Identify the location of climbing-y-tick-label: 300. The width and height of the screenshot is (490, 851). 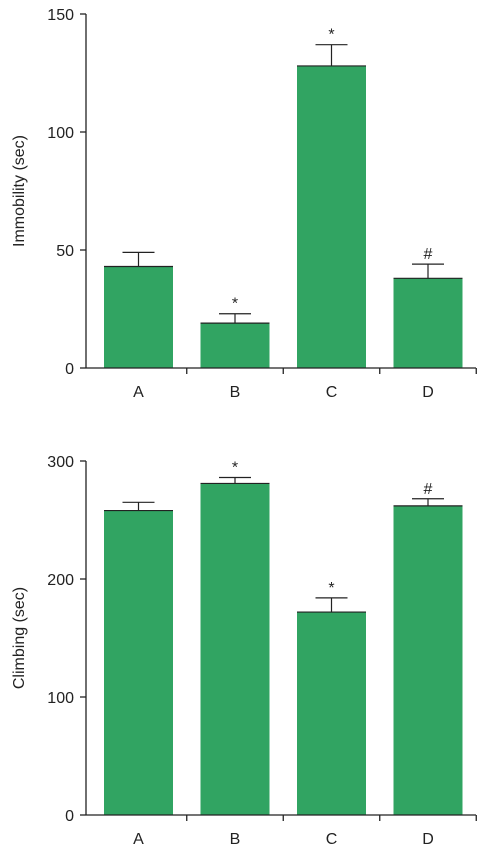
(60, 462).